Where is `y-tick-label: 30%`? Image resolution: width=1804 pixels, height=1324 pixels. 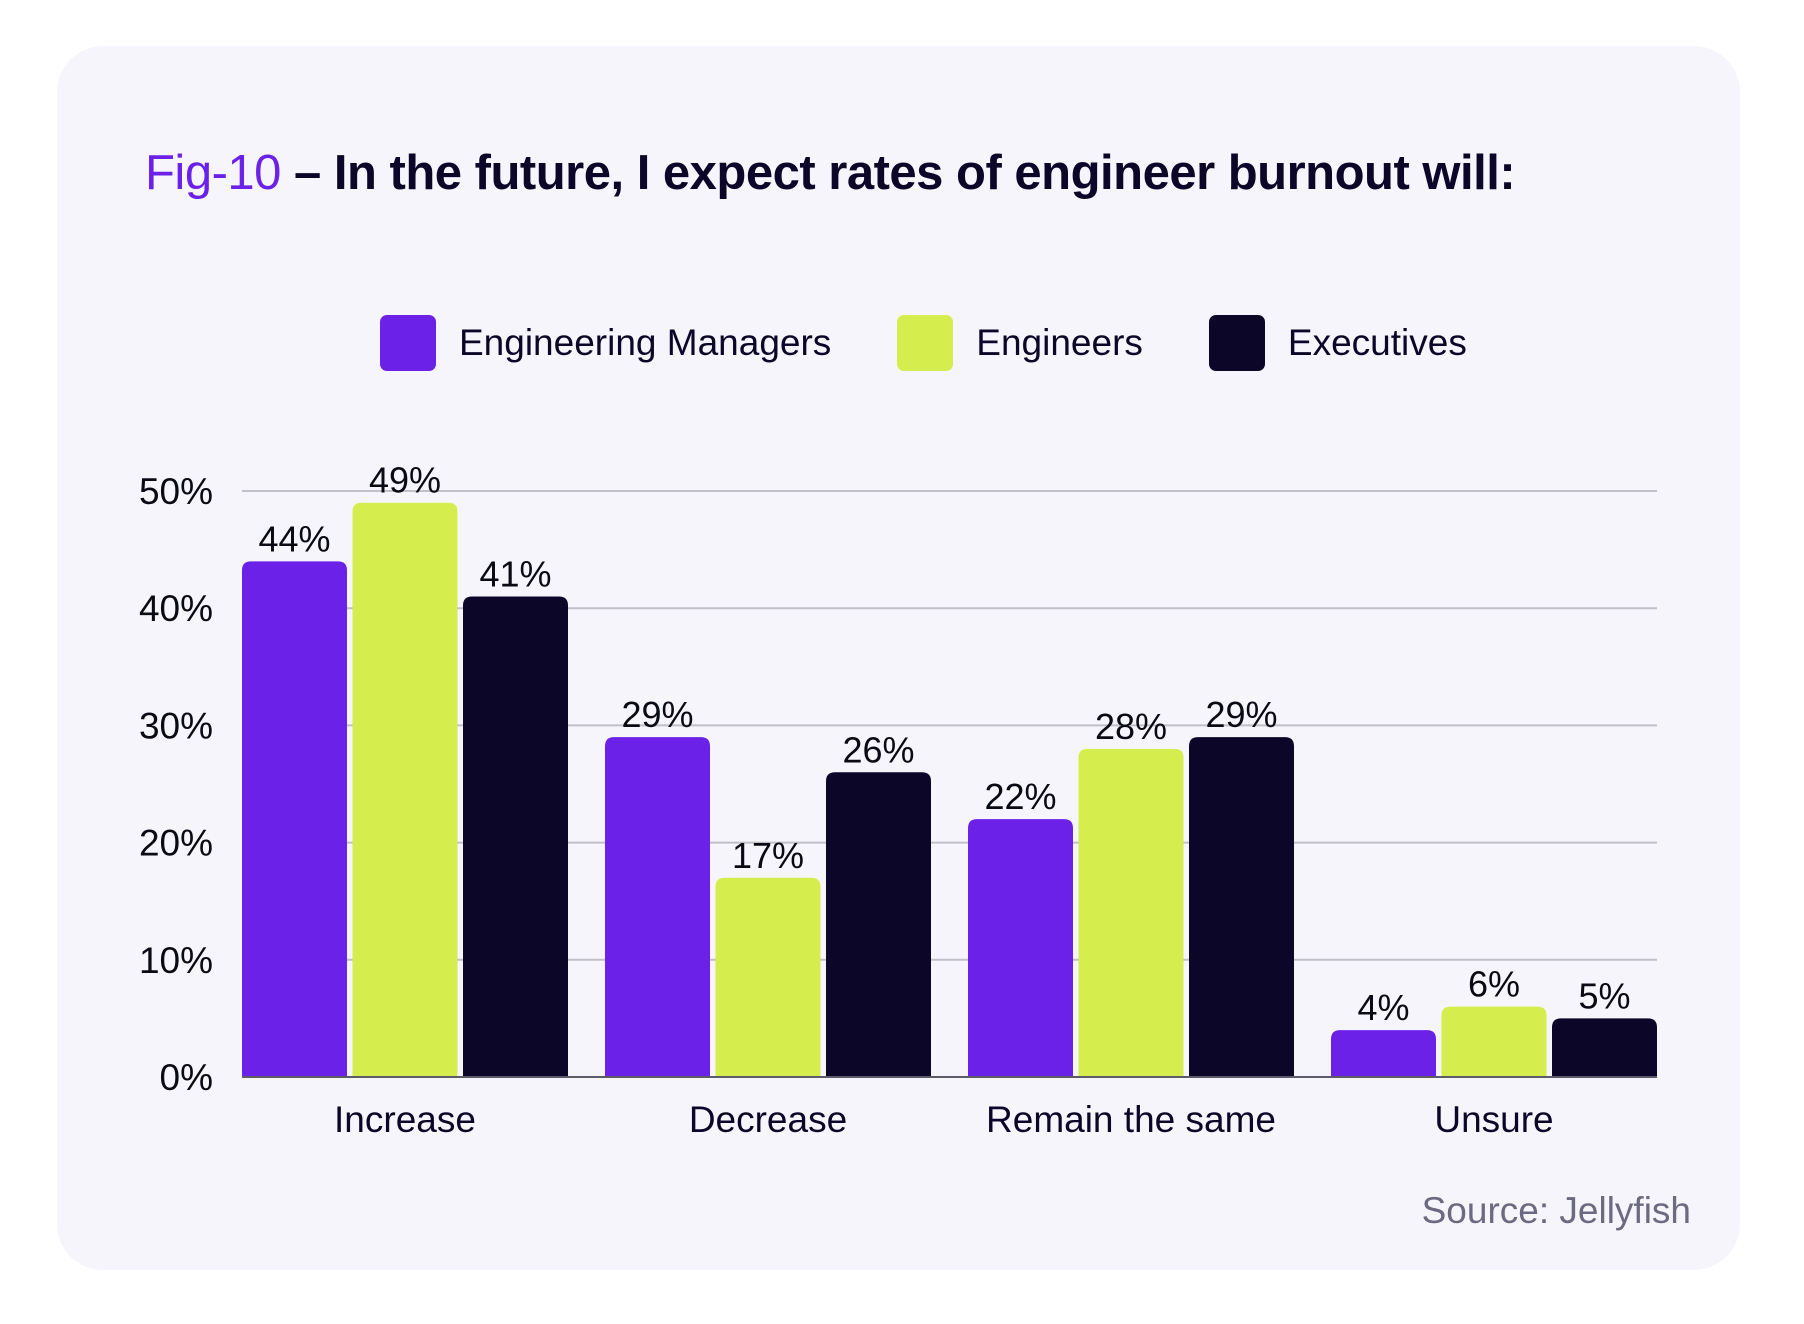 y-tick-label: 30% is located at coordinates (176, 725).